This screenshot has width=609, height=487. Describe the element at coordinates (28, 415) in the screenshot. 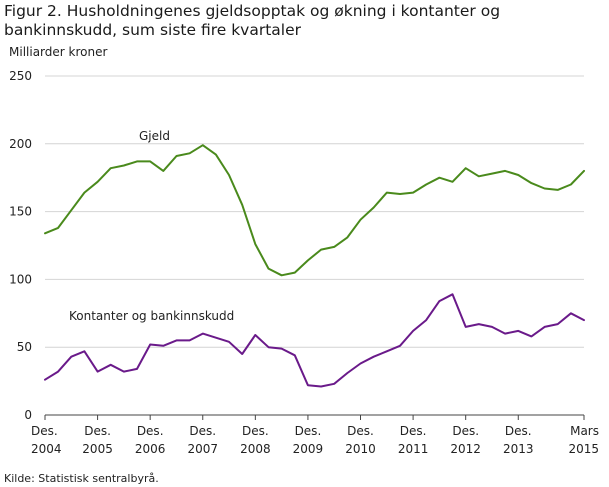

I see `y-tick-label-0: 0` at that location.